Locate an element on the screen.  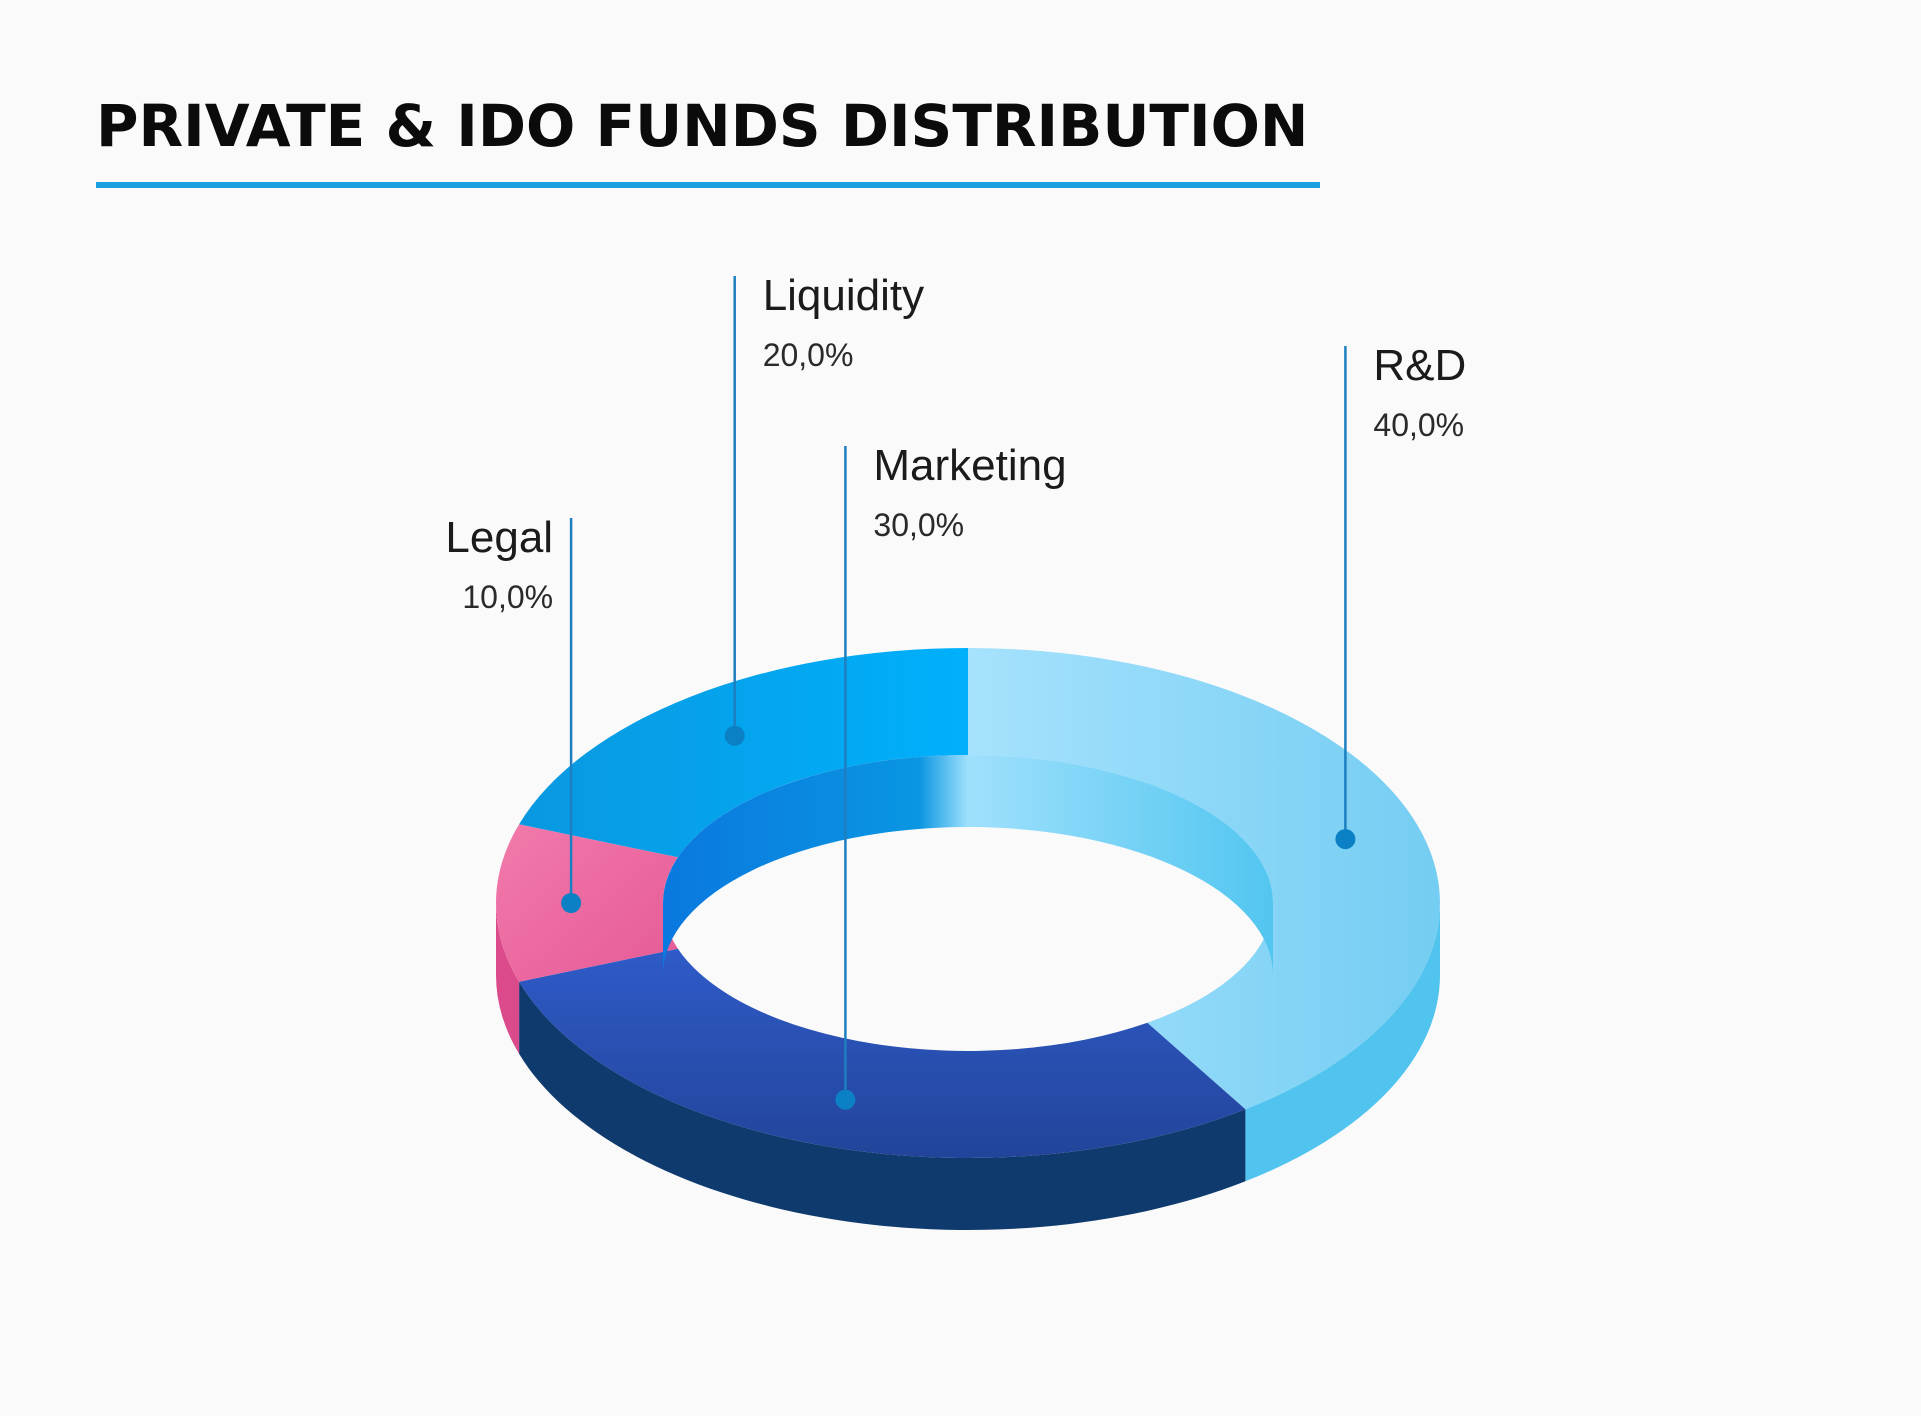
chart-title: PRIVATE & IDO FUNDS DISTRIBUTION is located at coordinates (702, 126).